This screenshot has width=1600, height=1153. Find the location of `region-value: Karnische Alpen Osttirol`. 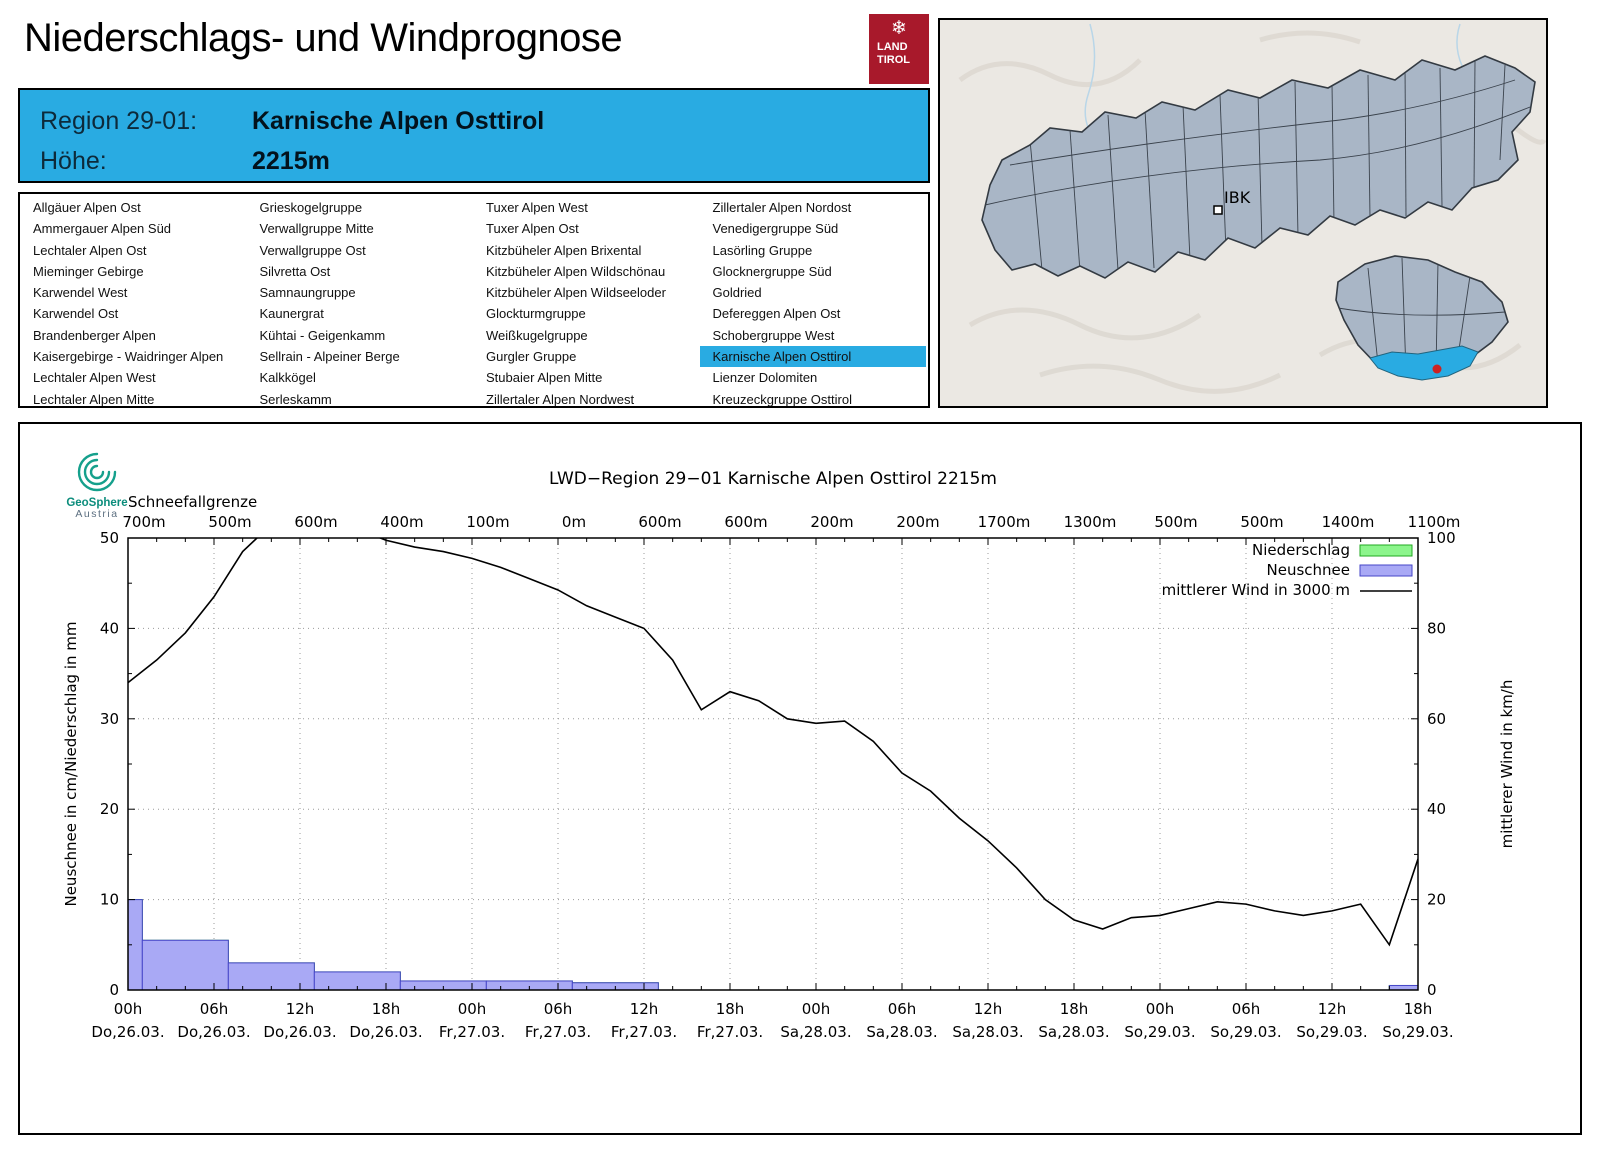

region-value: Karnische Alpen Osttirol is located at coordinates (398, 121).